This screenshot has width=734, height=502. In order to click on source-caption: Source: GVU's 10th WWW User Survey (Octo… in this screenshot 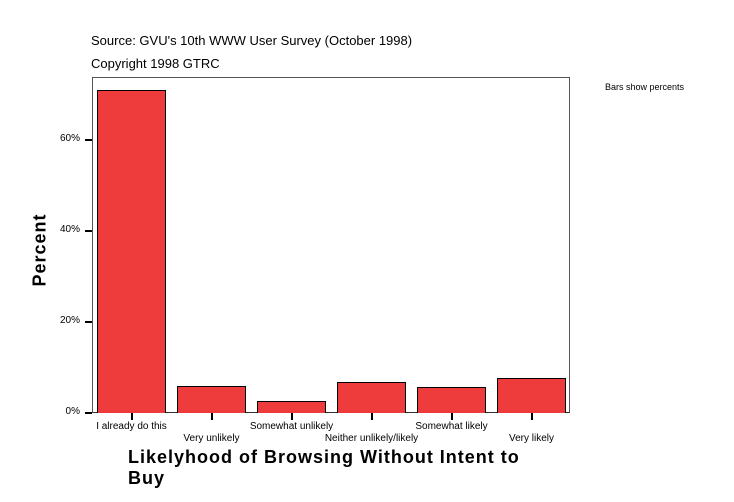, I will do `click(252, 40)`.